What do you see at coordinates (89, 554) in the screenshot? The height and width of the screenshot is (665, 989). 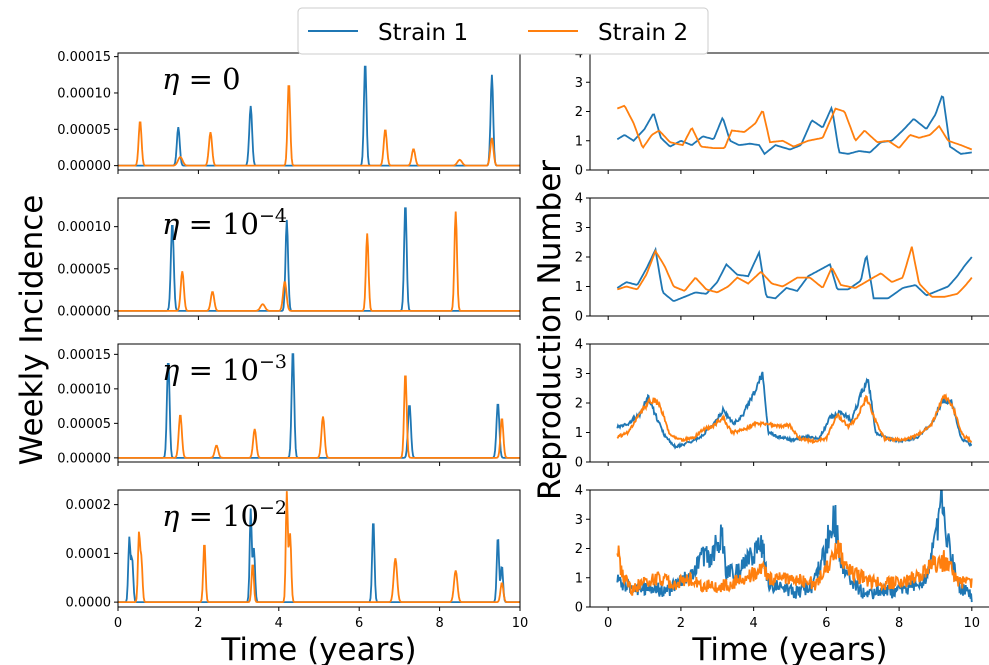 I see `y-tick-label: 0.0001` at bounding box center [89, 554].